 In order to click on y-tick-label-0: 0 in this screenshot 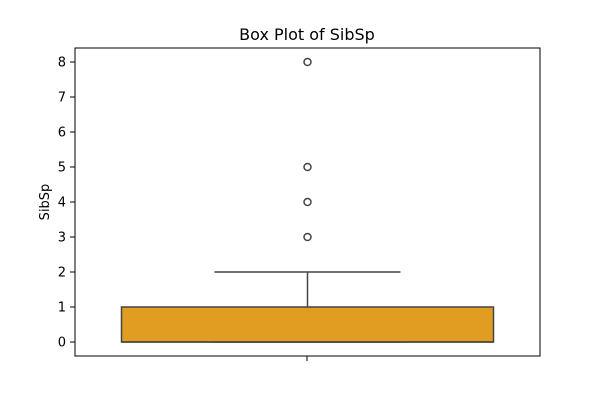, I will do `click(62, 343)`.